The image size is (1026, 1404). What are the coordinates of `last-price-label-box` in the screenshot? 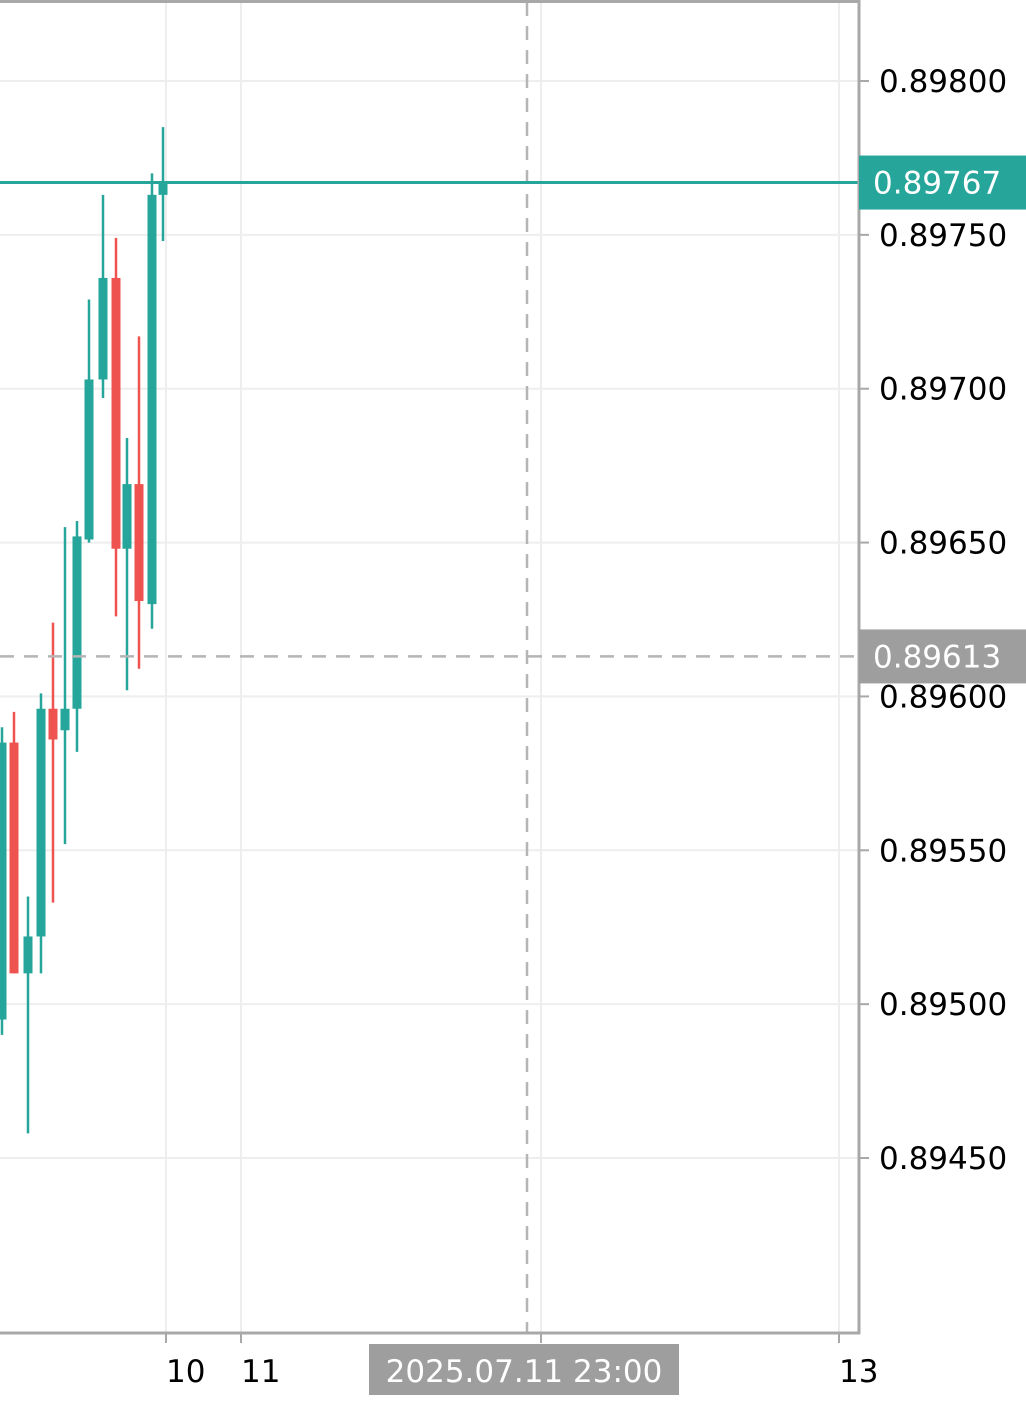 It's located at (942, 182).